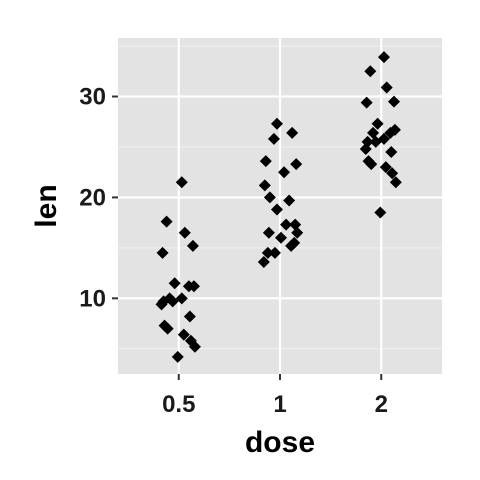 The height and width of the screenshot is (480, 480). Describe the element at coordinates (279, 404) in the screenshot. I see `x-tick-label: 1` at that location.